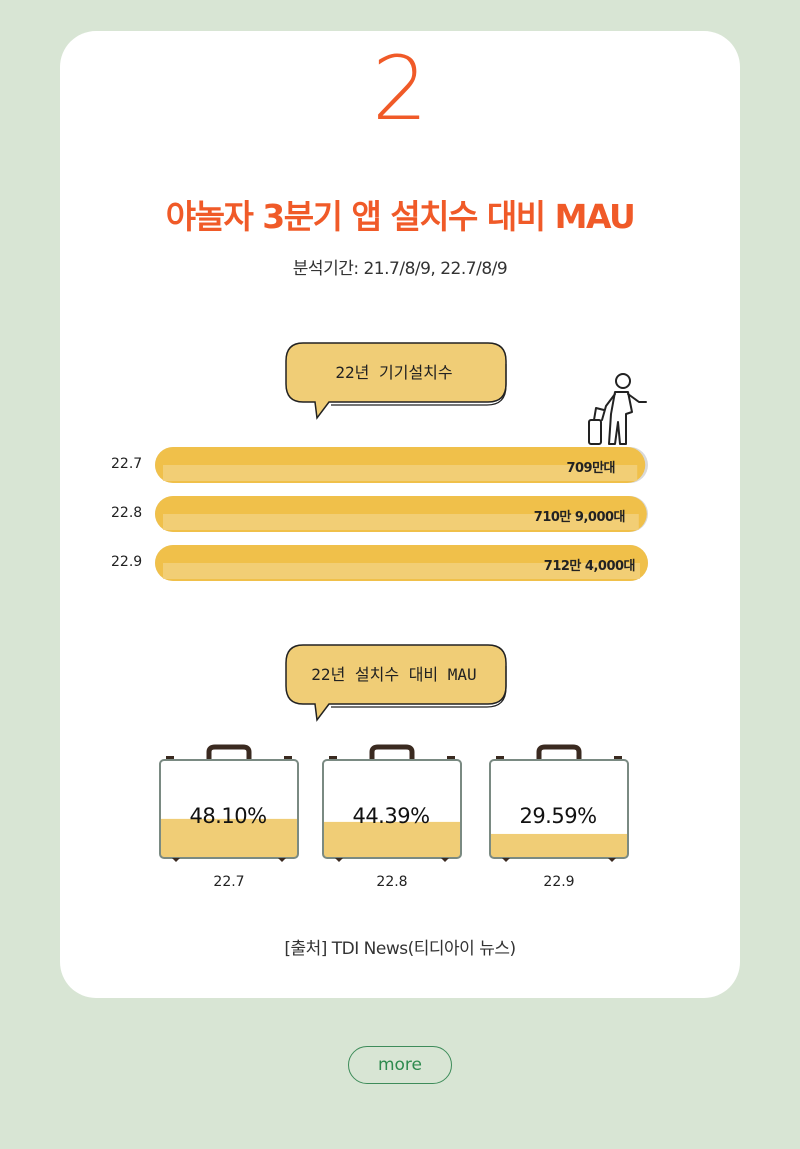  What do you see at coordinates (392, 882) in the screenshot?
I see `suitcase-category-label: 22.8` at bounding box center [392, 882].